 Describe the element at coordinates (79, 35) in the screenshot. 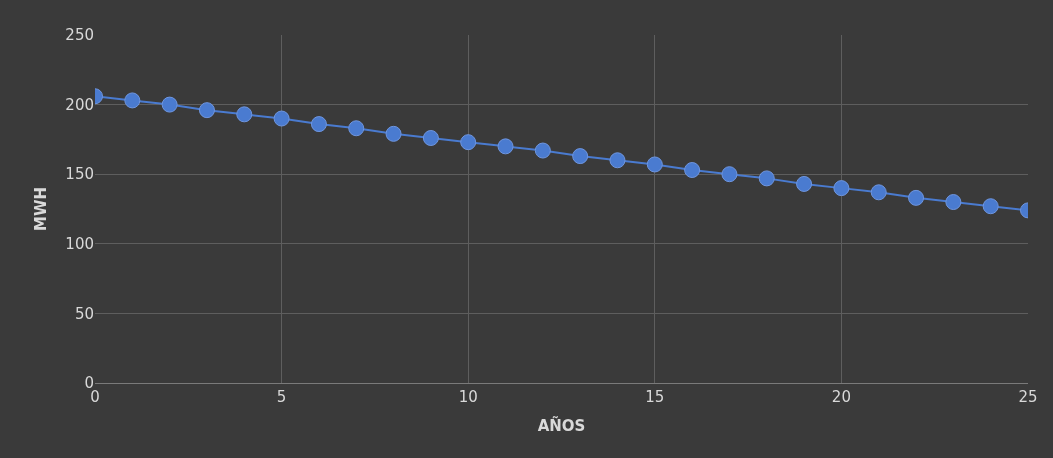

I see `y-tick-label: 250` at that location.